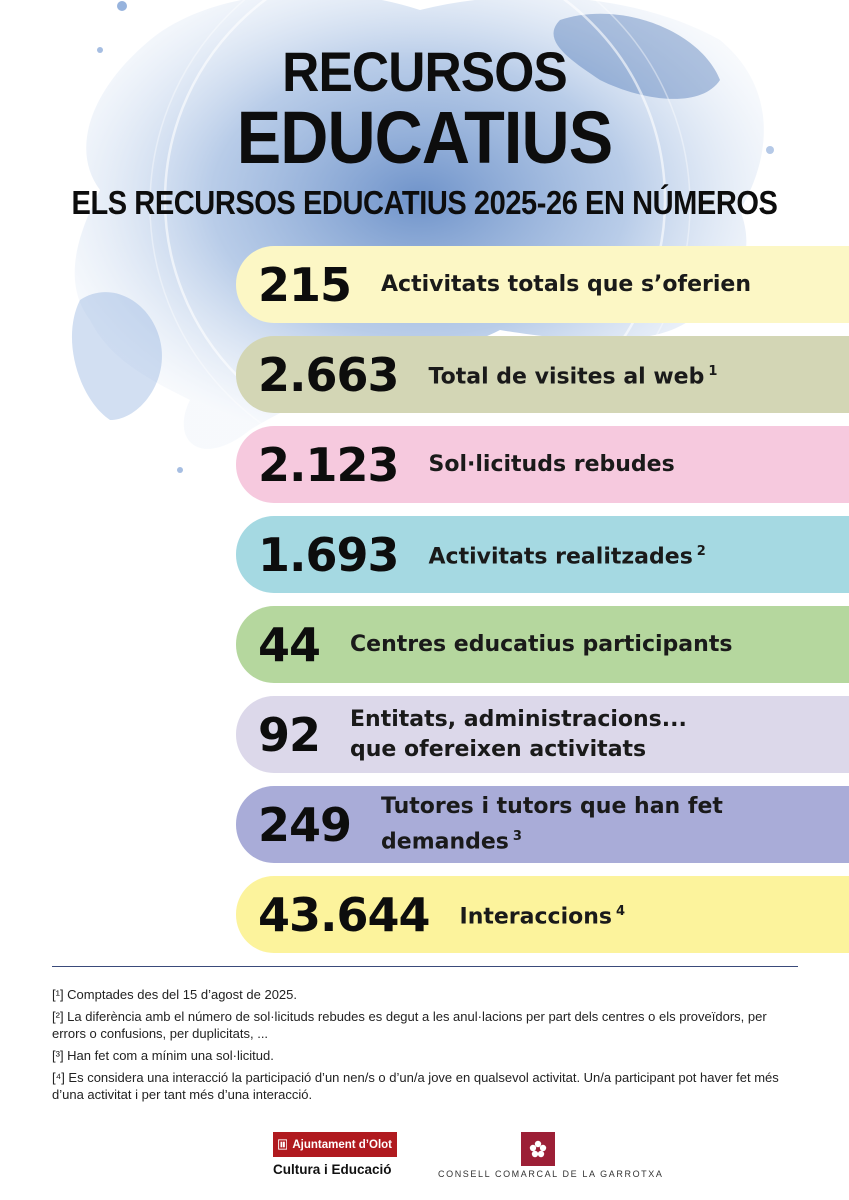  I want to click on title-line-1: RECURSOS, so click(425, 71).